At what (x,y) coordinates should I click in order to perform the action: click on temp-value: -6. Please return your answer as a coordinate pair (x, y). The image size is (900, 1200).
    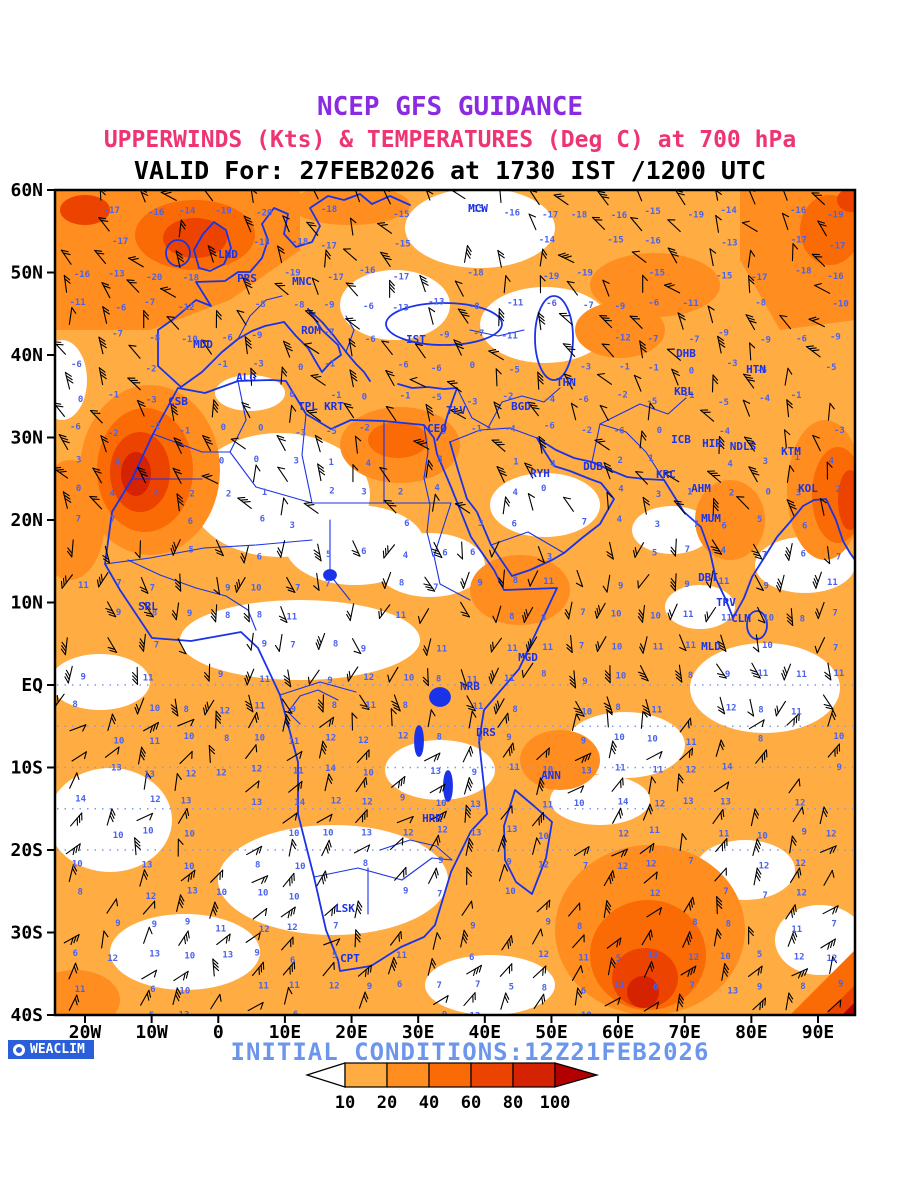
    Looking at the image, I should click on (368, 307).